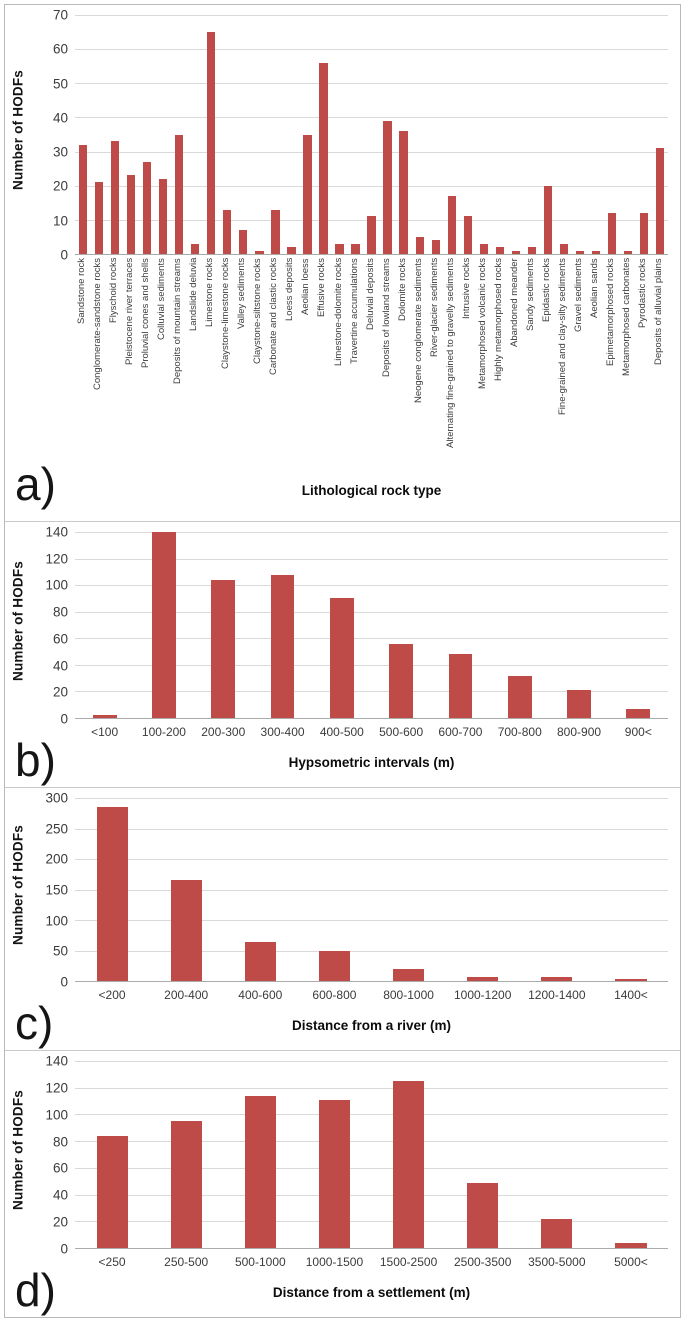 This screenshot has width=685, height=1327. Describe the element at coordinates (290, 290) in the screenshot. I see `x-category-label: Loess deposits` at that location.